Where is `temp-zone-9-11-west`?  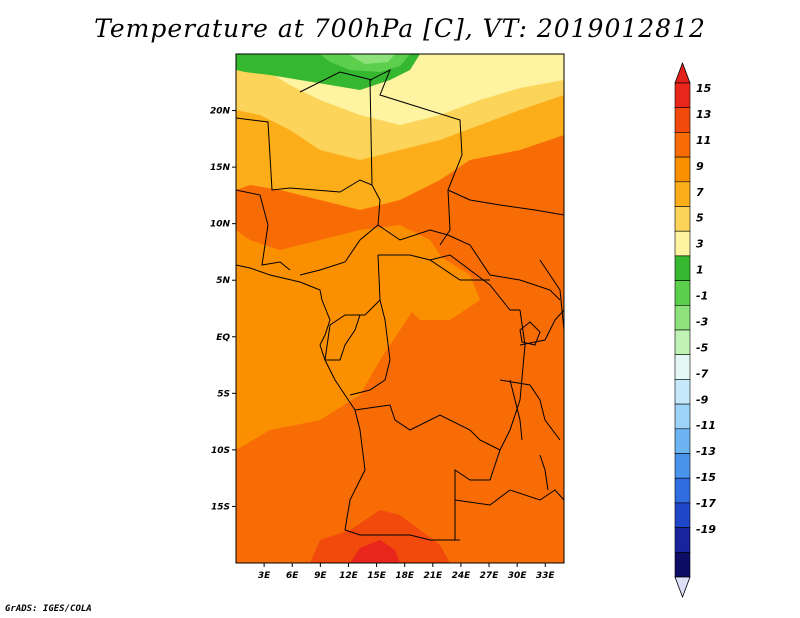
temp-zone-9-11-west is located at coordinates (303, 351).